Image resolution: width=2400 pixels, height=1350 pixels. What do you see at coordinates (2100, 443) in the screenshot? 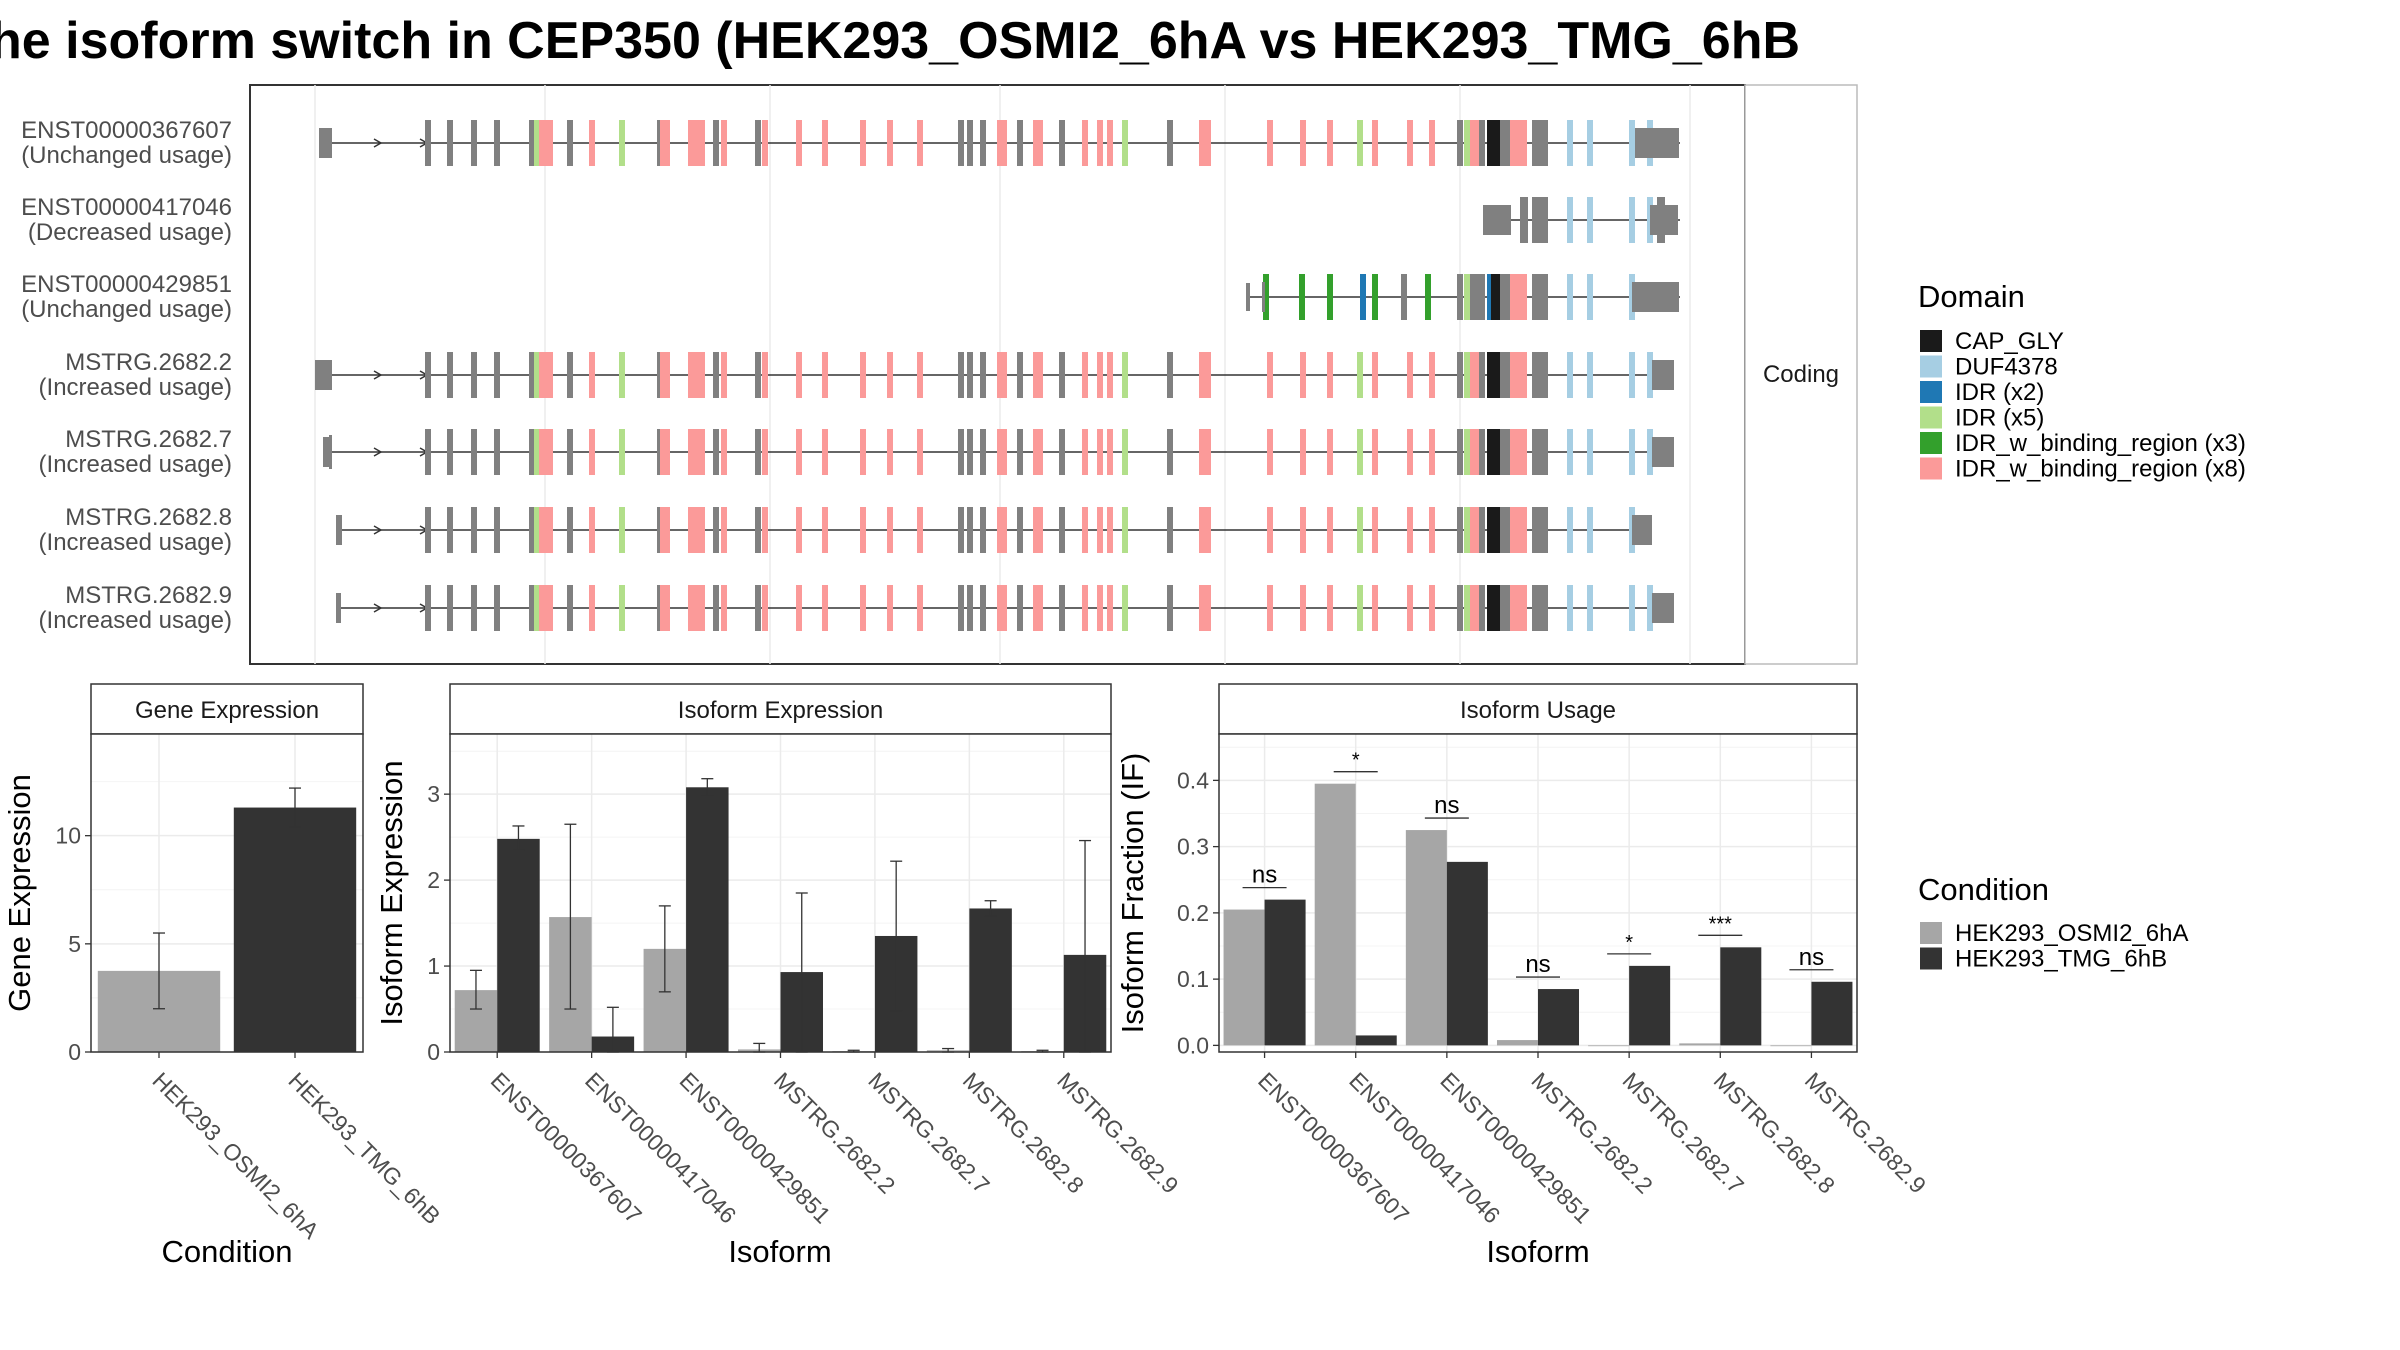
I see `domain-legend-label: IDR_w_binding_region (x3)` at bounding box center [2100, 443].